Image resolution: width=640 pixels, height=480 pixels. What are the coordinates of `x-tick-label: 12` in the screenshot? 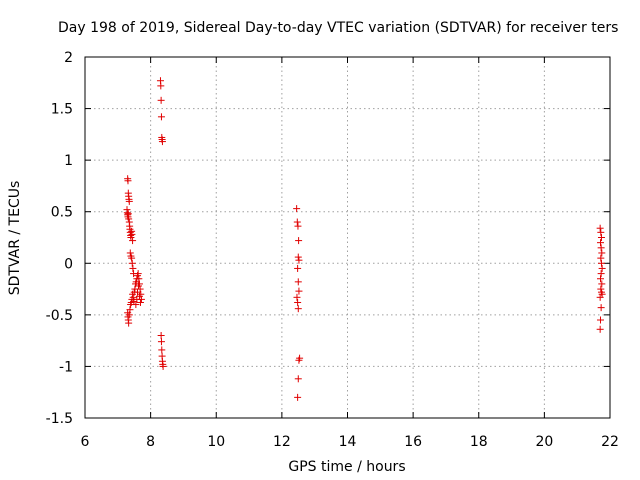 It's located at (282, 442).